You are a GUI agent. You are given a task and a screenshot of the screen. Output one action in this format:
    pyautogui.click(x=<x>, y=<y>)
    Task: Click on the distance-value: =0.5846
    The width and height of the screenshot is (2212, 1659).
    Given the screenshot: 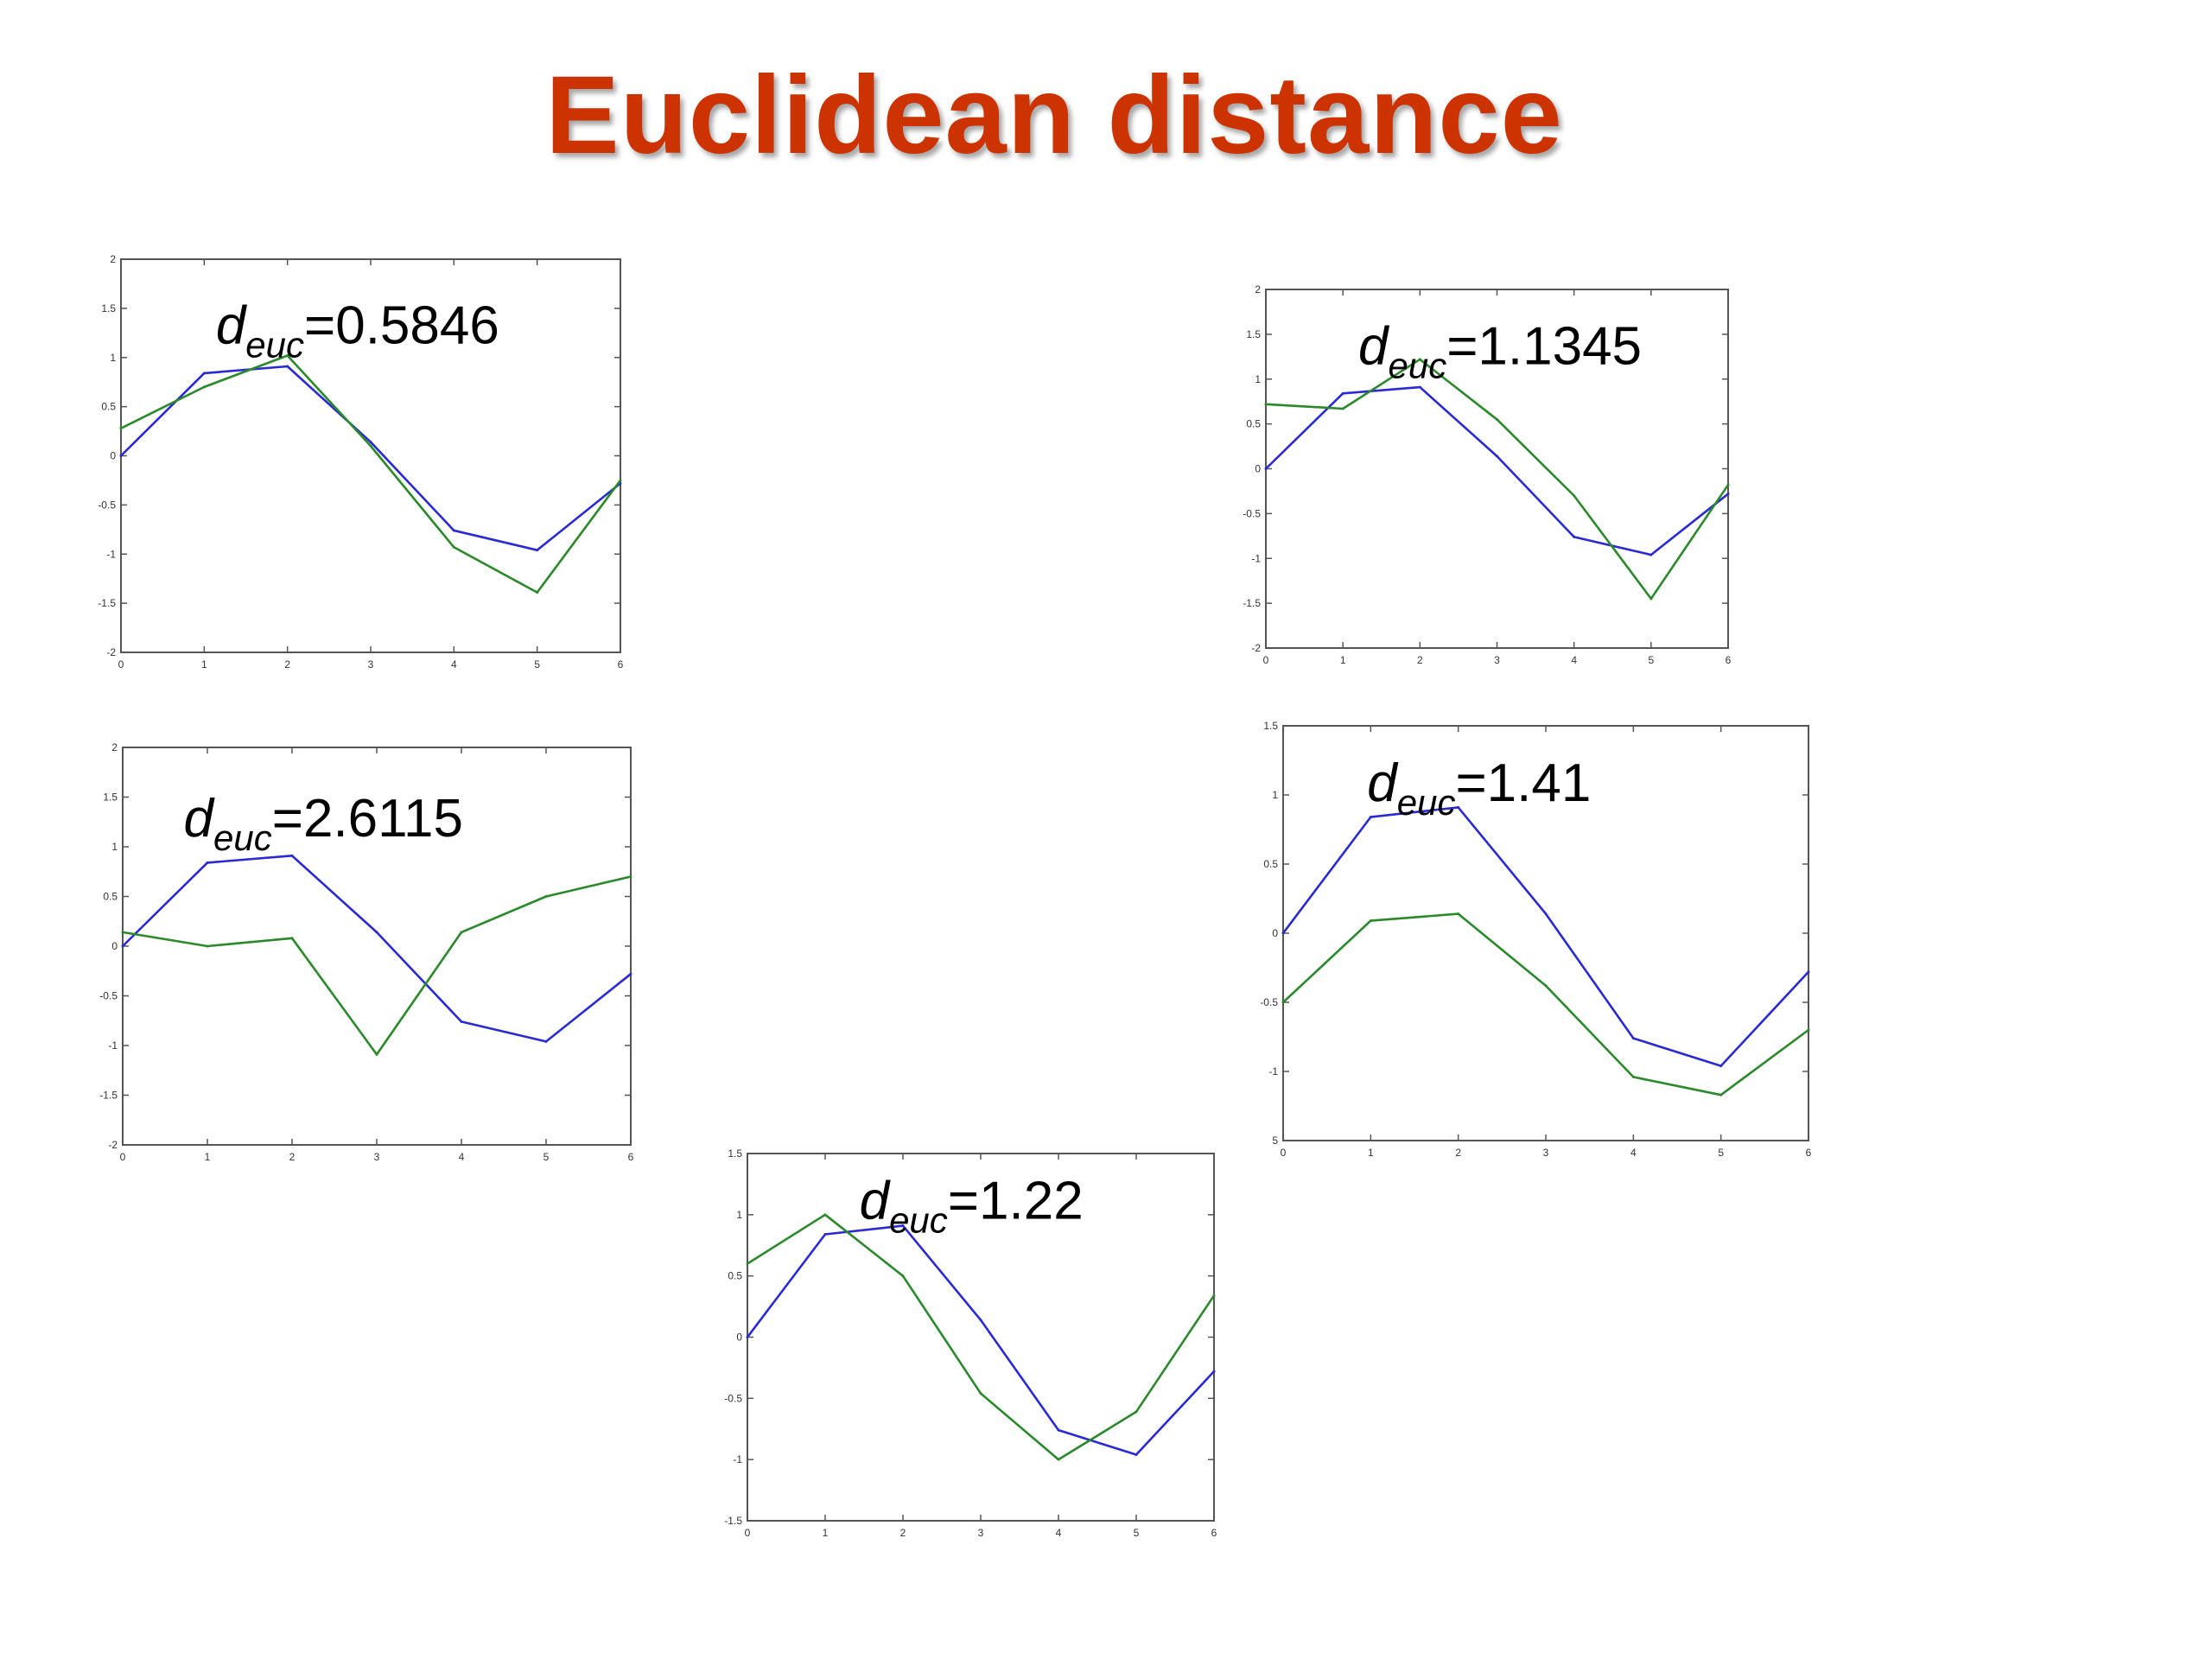 What is the action you would take?
    pyautogui.click(x=401, y=325)
    